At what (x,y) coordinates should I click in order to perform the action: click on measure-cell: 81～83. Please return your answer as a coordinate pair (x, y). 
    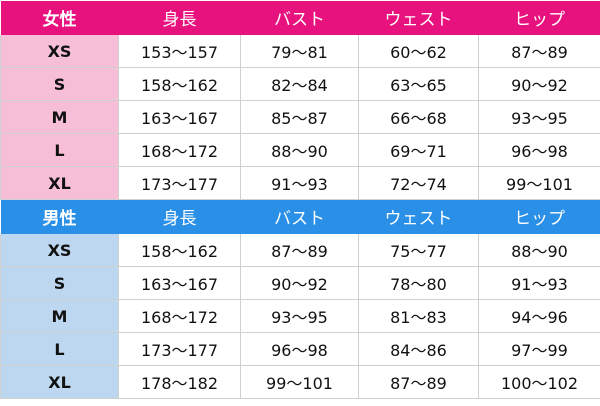
    Looking at the image, I should click on (418, 316).